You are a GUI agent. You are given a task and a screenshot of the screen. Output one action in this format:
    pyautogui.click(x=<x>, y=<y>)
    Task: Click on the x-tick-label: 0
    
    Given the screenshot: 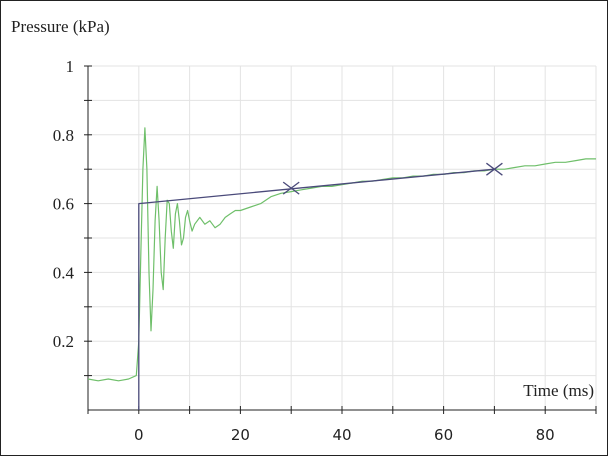 What is the action you would take?
    pyautogui.click(x=139, y=435)
    